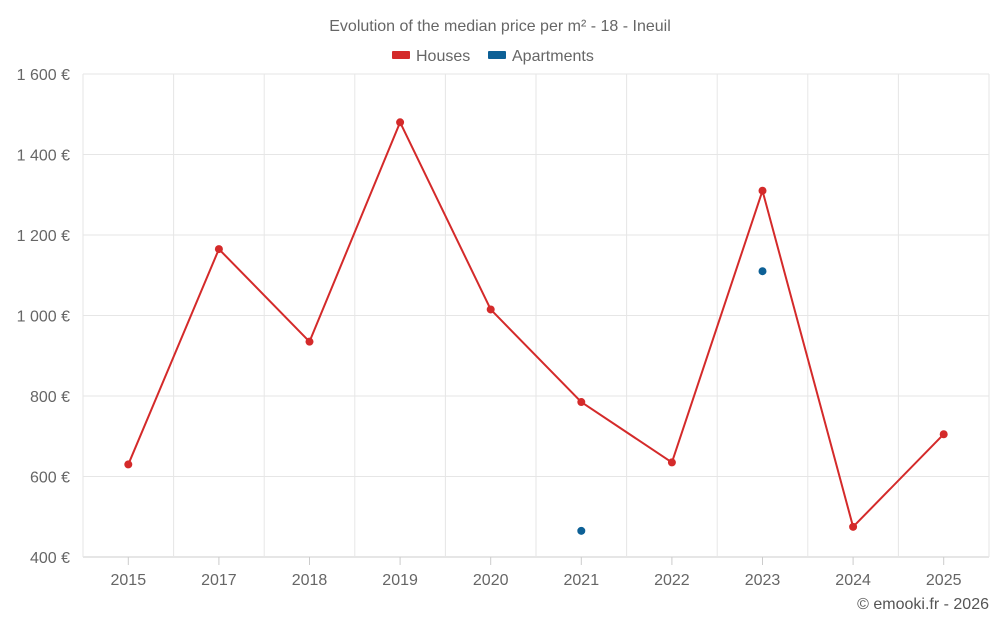 Image resolution: width=1000 pixels, height=625 pixels. I want to click on x-tick-label: 2023, so click(763, 580).